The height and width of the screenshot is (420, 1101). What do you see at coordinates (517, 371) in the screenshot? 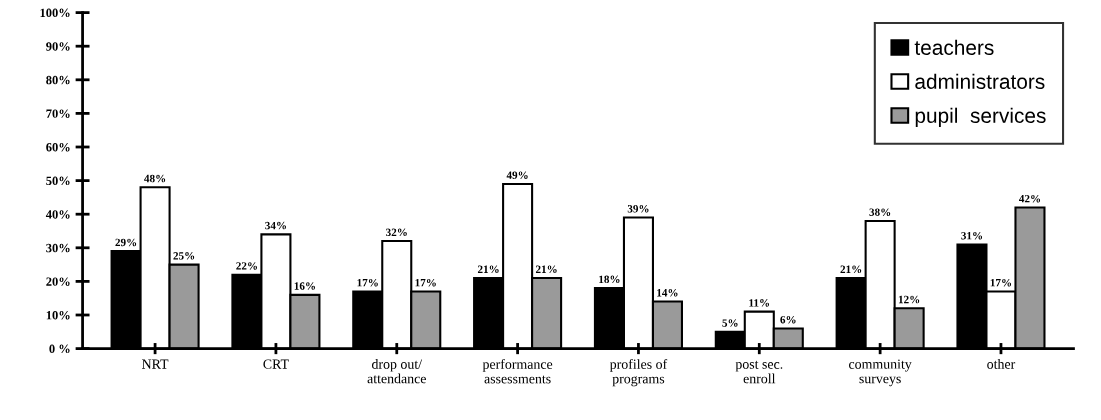
I see `x-tick-label: performance assessments` at bounding box center [517, 371].